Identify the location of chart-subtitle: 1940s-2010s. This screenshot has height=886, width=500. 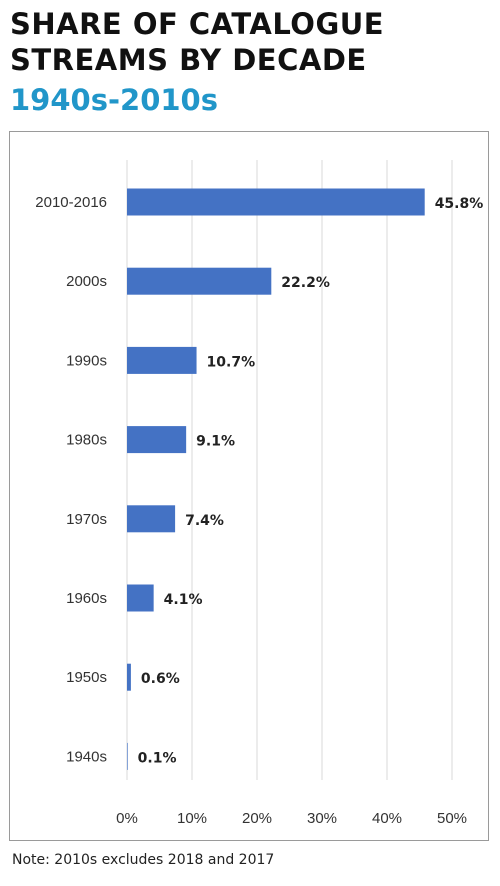
(114, 100).